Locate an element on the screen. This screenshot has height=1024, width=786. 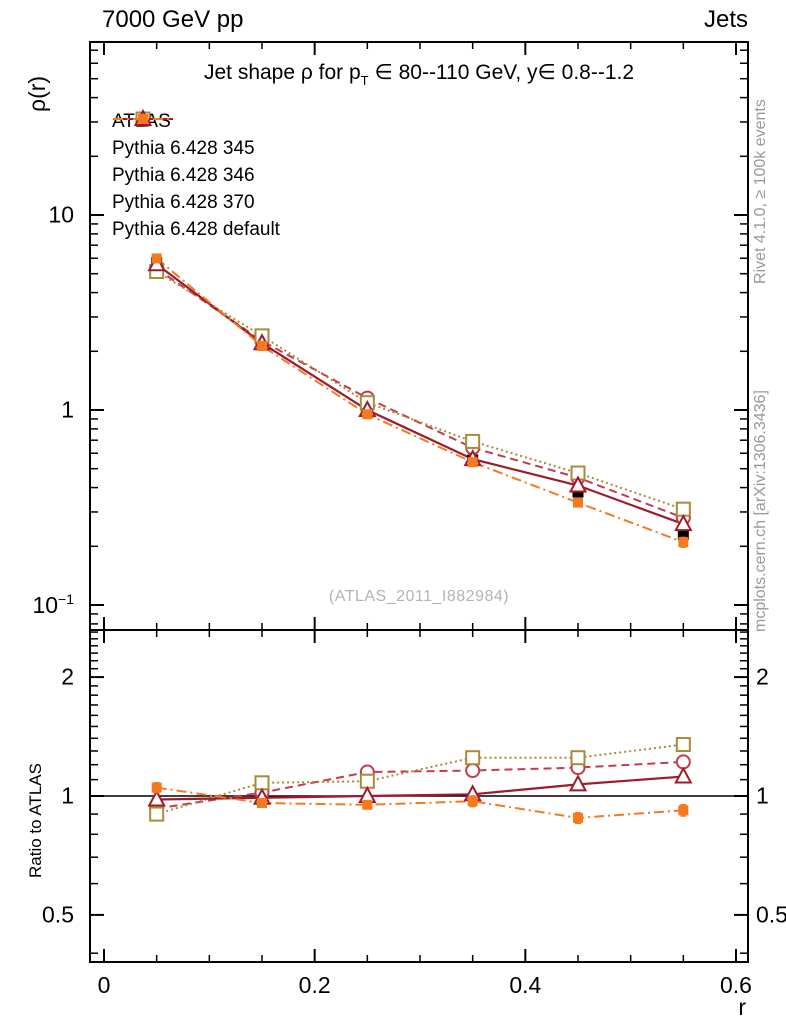
y-axis-label-ratio: Ratio to ATLAS is located at coordinates (35, 820).